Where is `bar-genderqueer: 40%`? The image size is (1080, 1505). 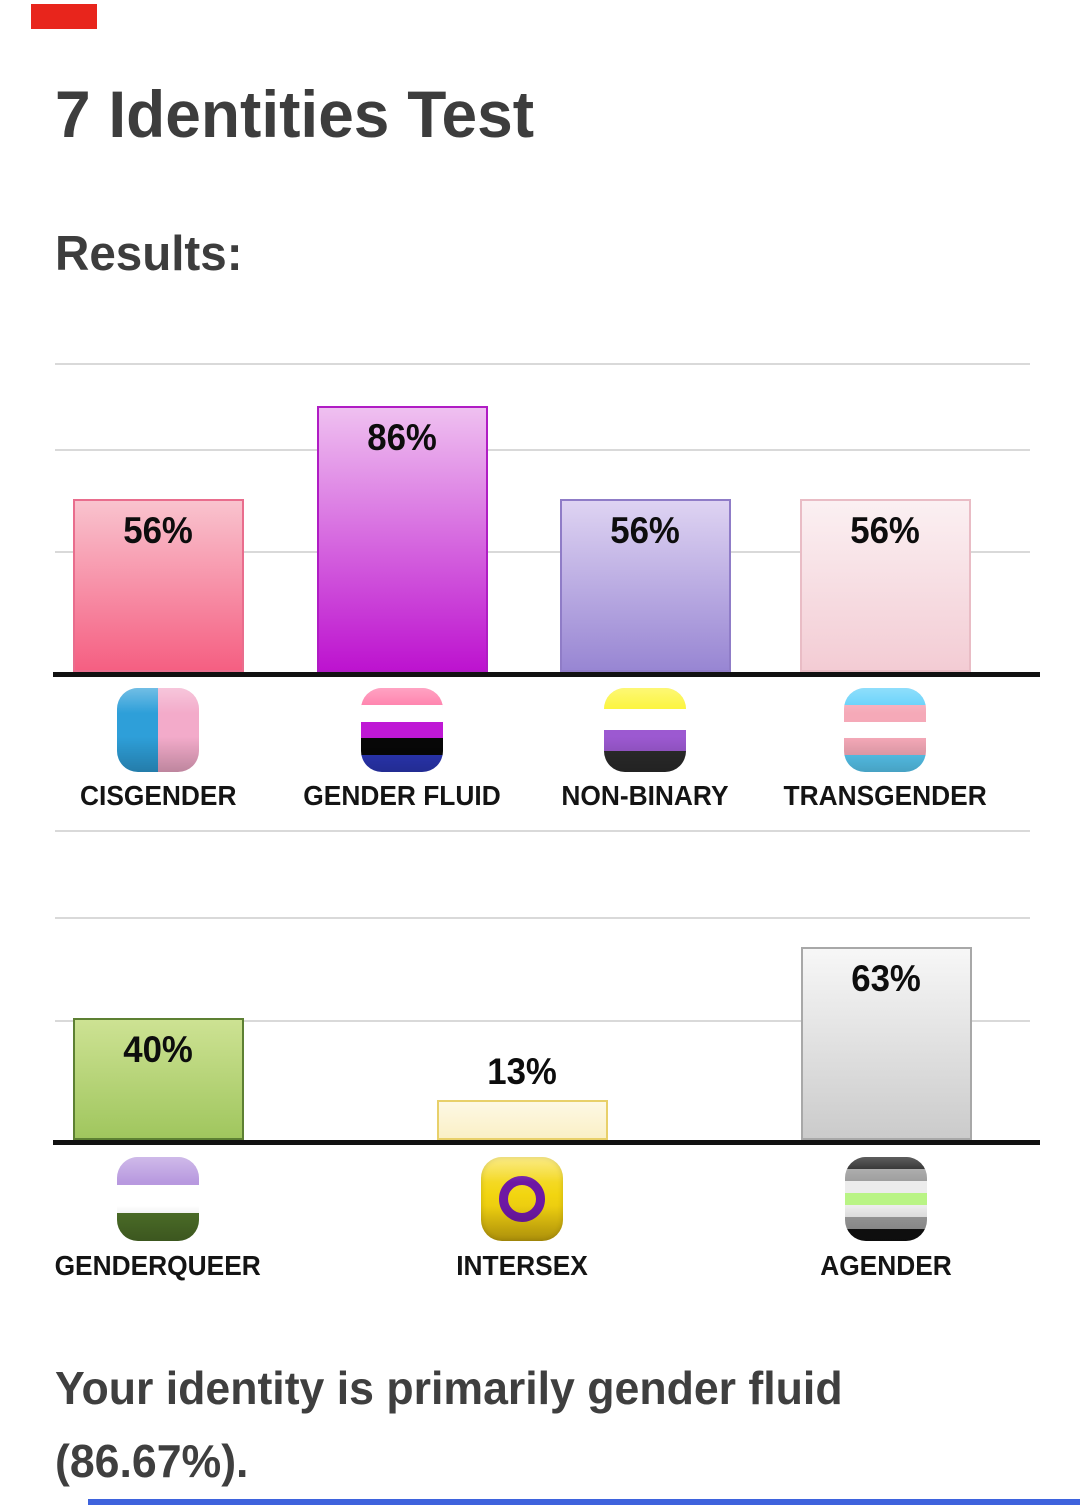 bar-genderqueer: 40% is located at coordinates (158, 1079).